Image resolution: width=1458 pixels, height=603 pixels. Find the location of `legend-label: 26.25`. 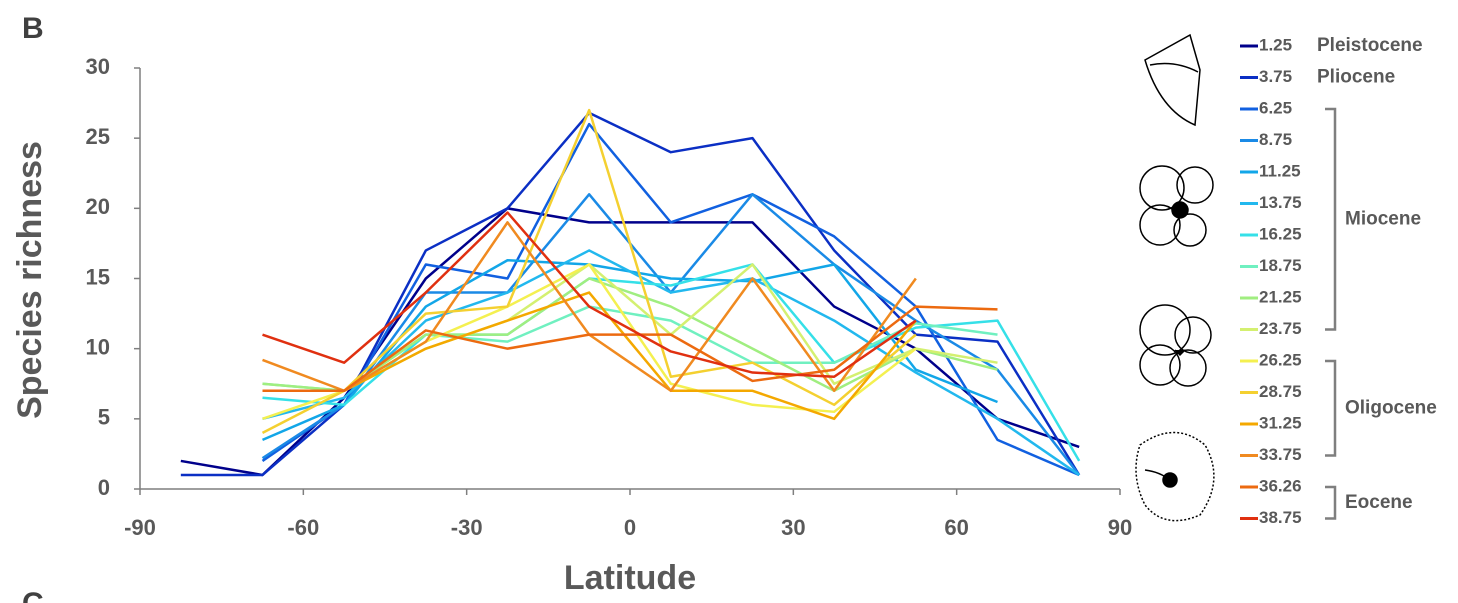

legend-label: 26.25 is located at coordinates (1280, 359).